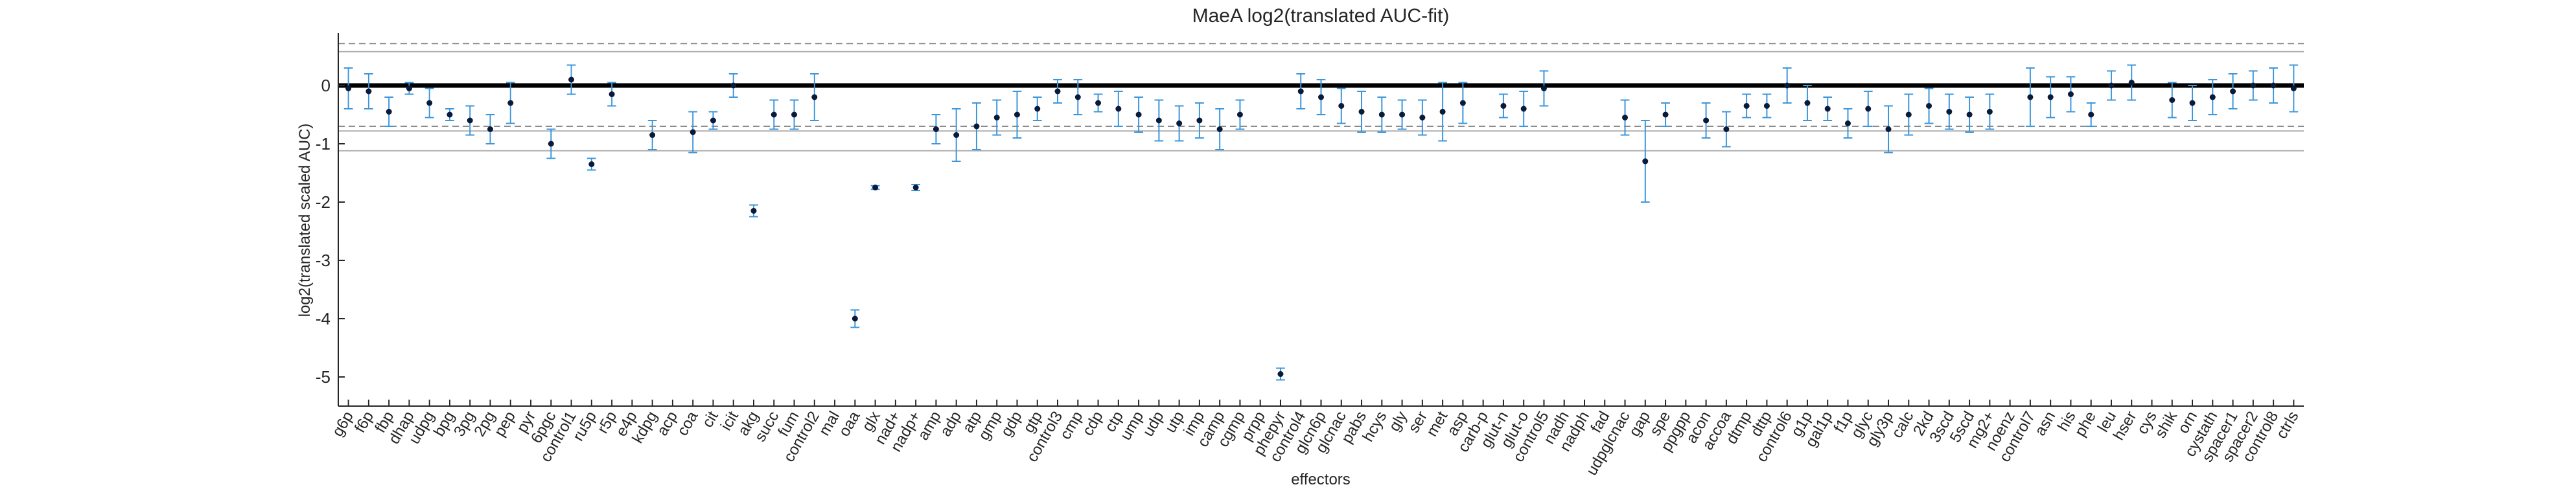  Describe the element at coordinates (324, 318) in the screenshot. I see `y-tick-label: -4` at that location.